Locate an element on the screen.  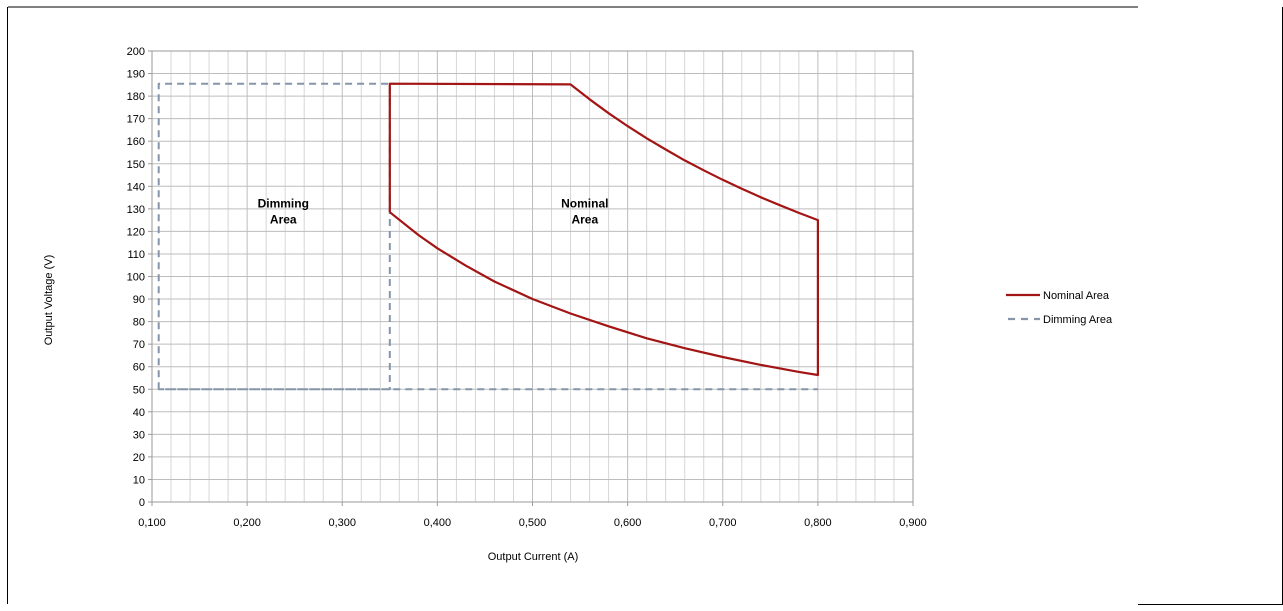
y-tick-label: 30 is located at coordinates (139, 435).